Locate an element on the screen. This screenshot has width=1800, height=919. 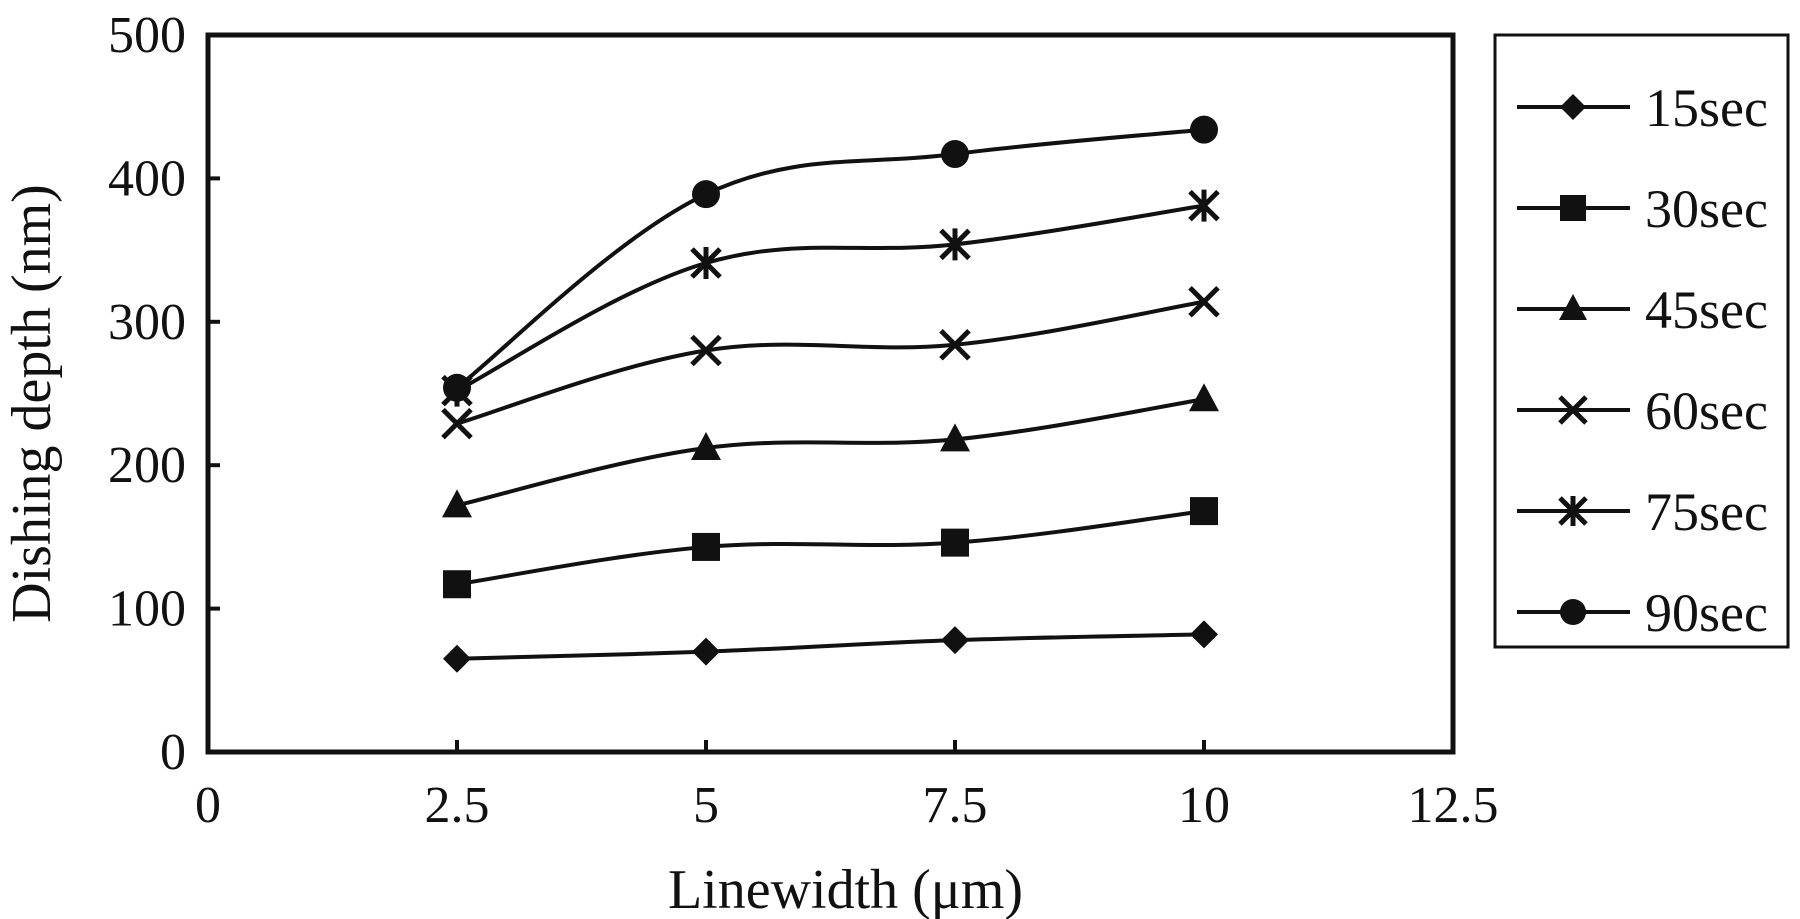
x-tick-label-5: 12.5 is located at coordinates (1453, 805).